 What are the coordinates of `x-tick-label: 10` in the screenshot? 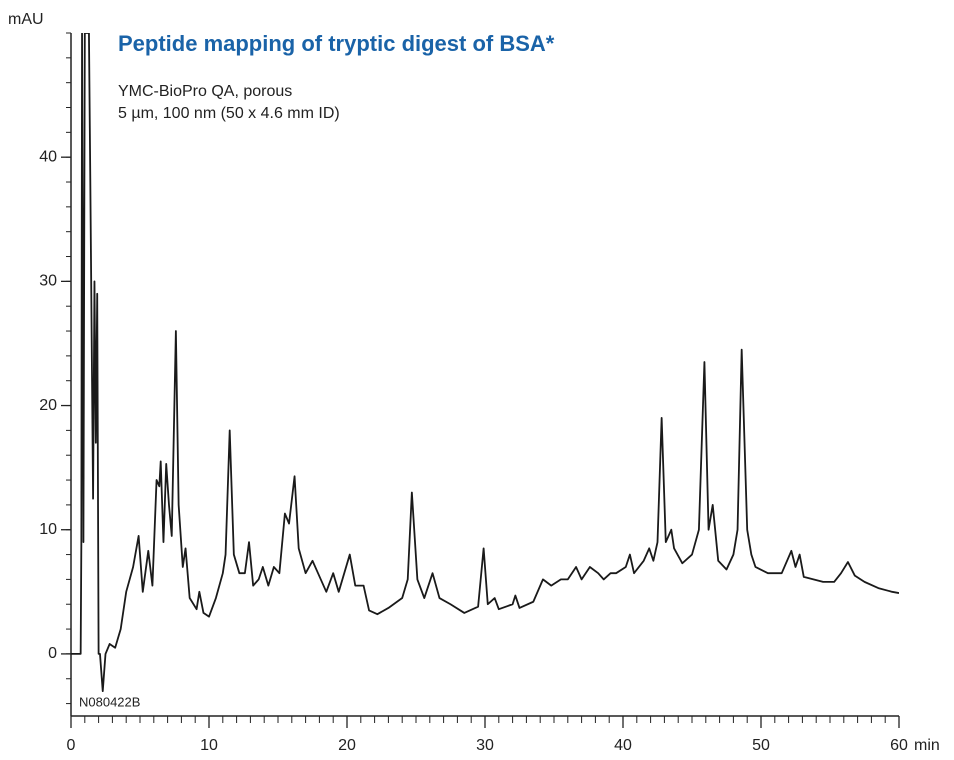 It's located at (209, 745).